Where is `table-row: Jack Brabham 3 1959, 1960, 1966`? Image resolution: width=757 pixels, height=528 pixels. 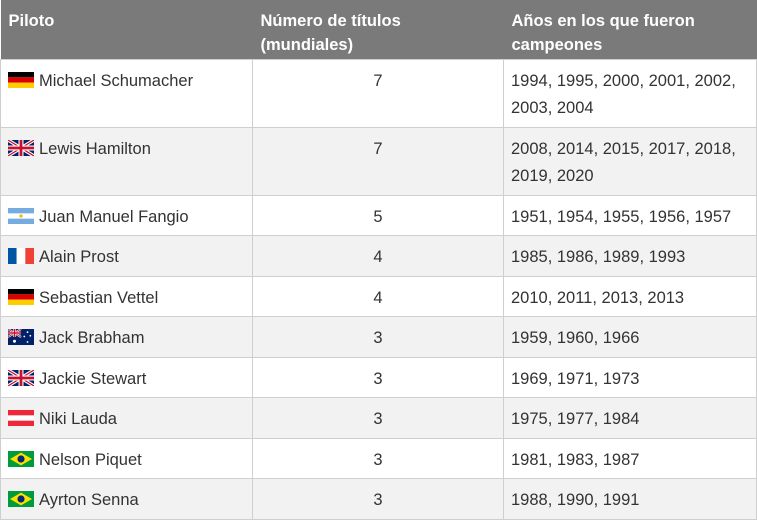
table-row: Jack Brabham 3 1959, 1960, 1966 is located at coordinates (378, 337).